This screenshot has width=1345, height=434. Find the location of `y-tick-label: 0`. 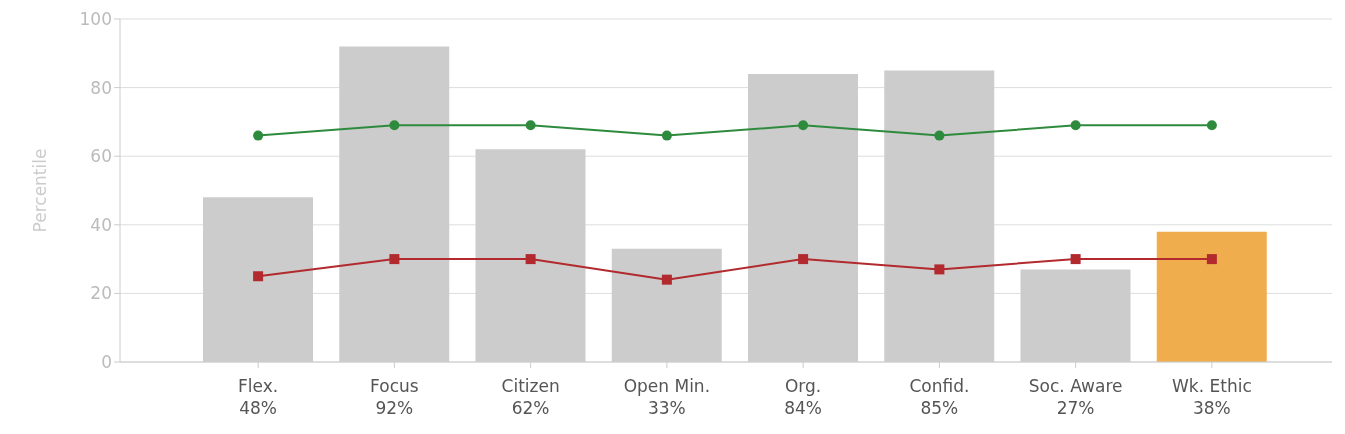

y-tick-label: 0 is located at coordinates (106, 362).